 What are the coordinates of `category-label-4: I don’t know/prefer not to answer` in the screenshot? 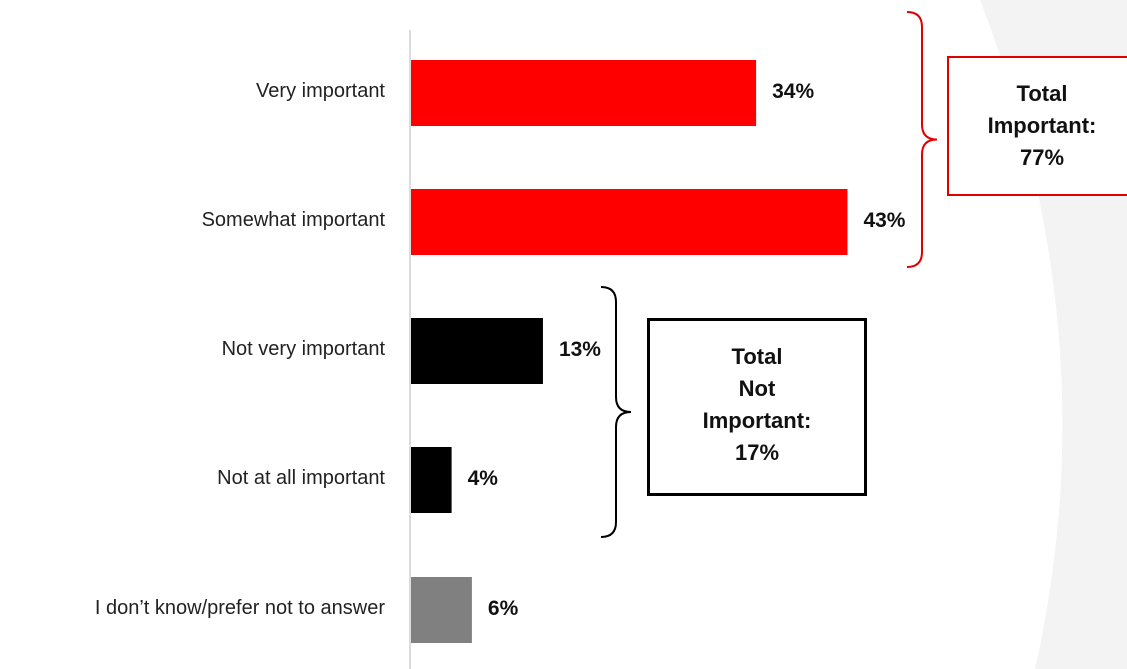 It's located at (239, 608).